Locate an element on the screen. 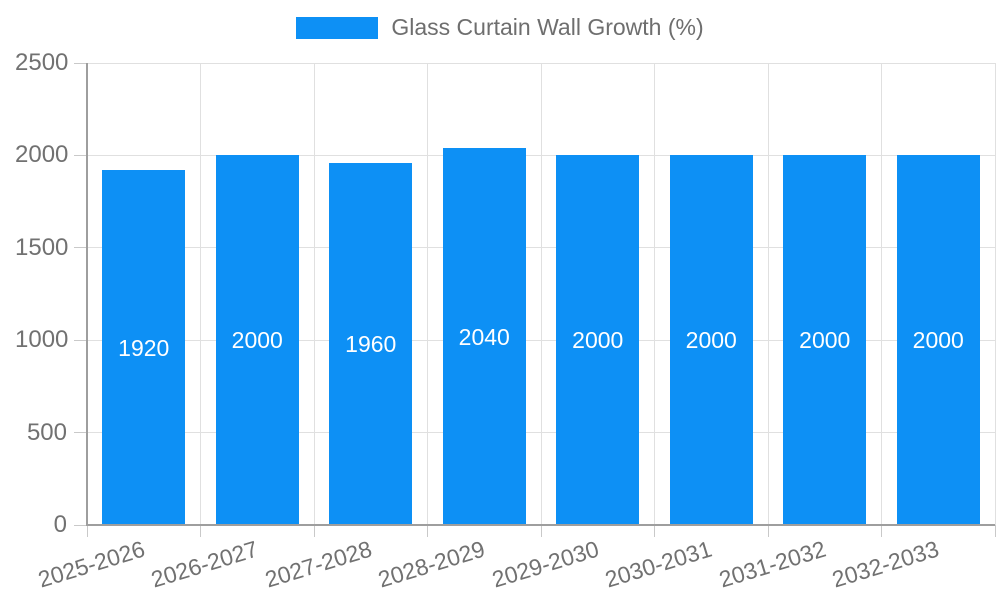  x-axis-line is located at coordinates (540, 525).